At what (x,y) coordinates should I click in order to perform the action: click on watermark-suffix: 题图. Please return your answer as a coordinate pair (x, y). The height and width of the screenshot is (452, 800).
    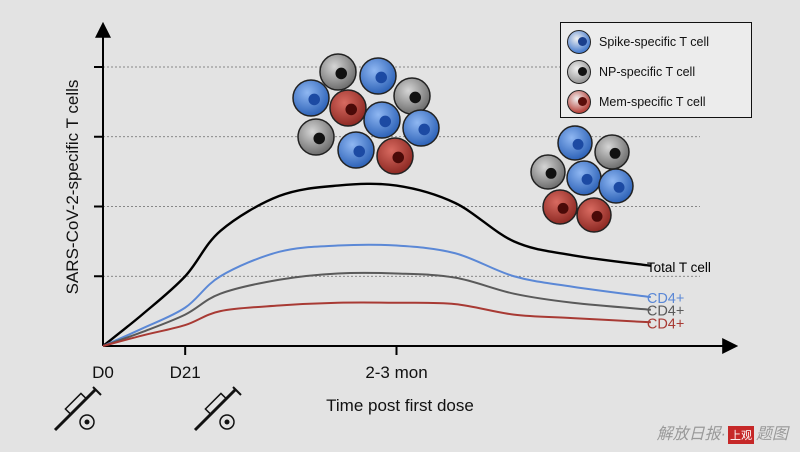
    Looking at the image, I should click on (771, 434).